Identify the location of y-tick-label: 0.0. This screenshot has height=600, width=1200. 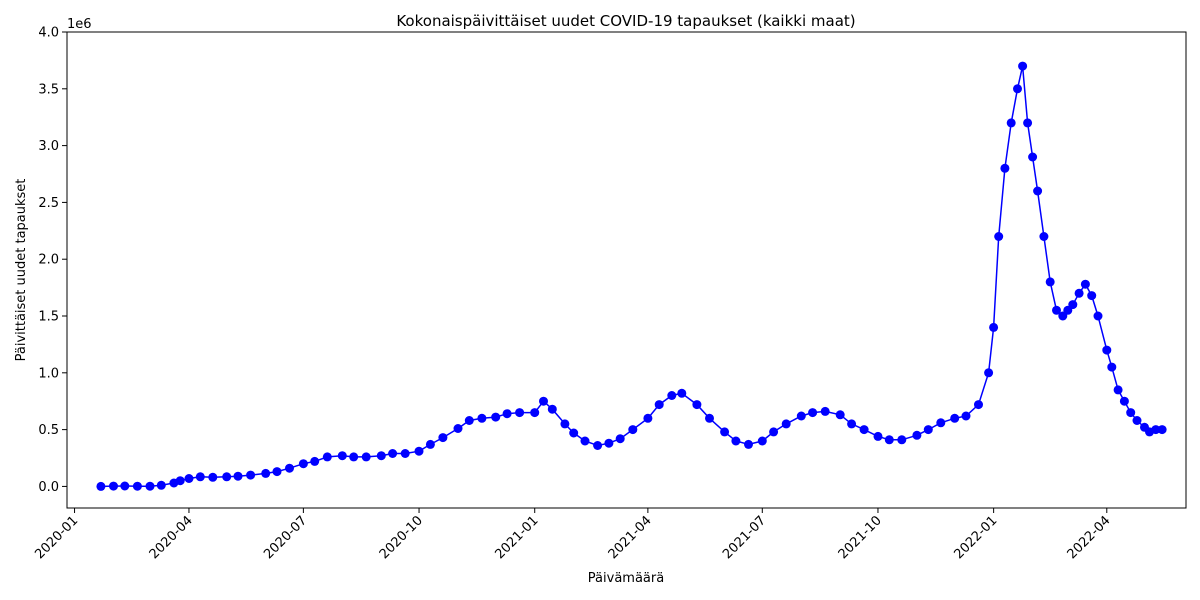
(48, 487).